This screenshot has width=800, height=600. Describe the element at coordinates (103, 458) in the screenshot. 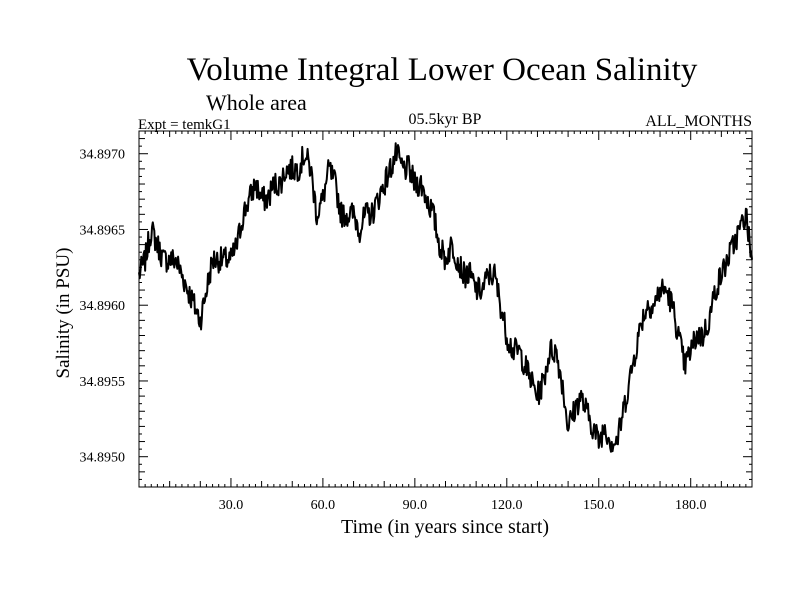

I see `y-tick-label: 34.8950` at that location.